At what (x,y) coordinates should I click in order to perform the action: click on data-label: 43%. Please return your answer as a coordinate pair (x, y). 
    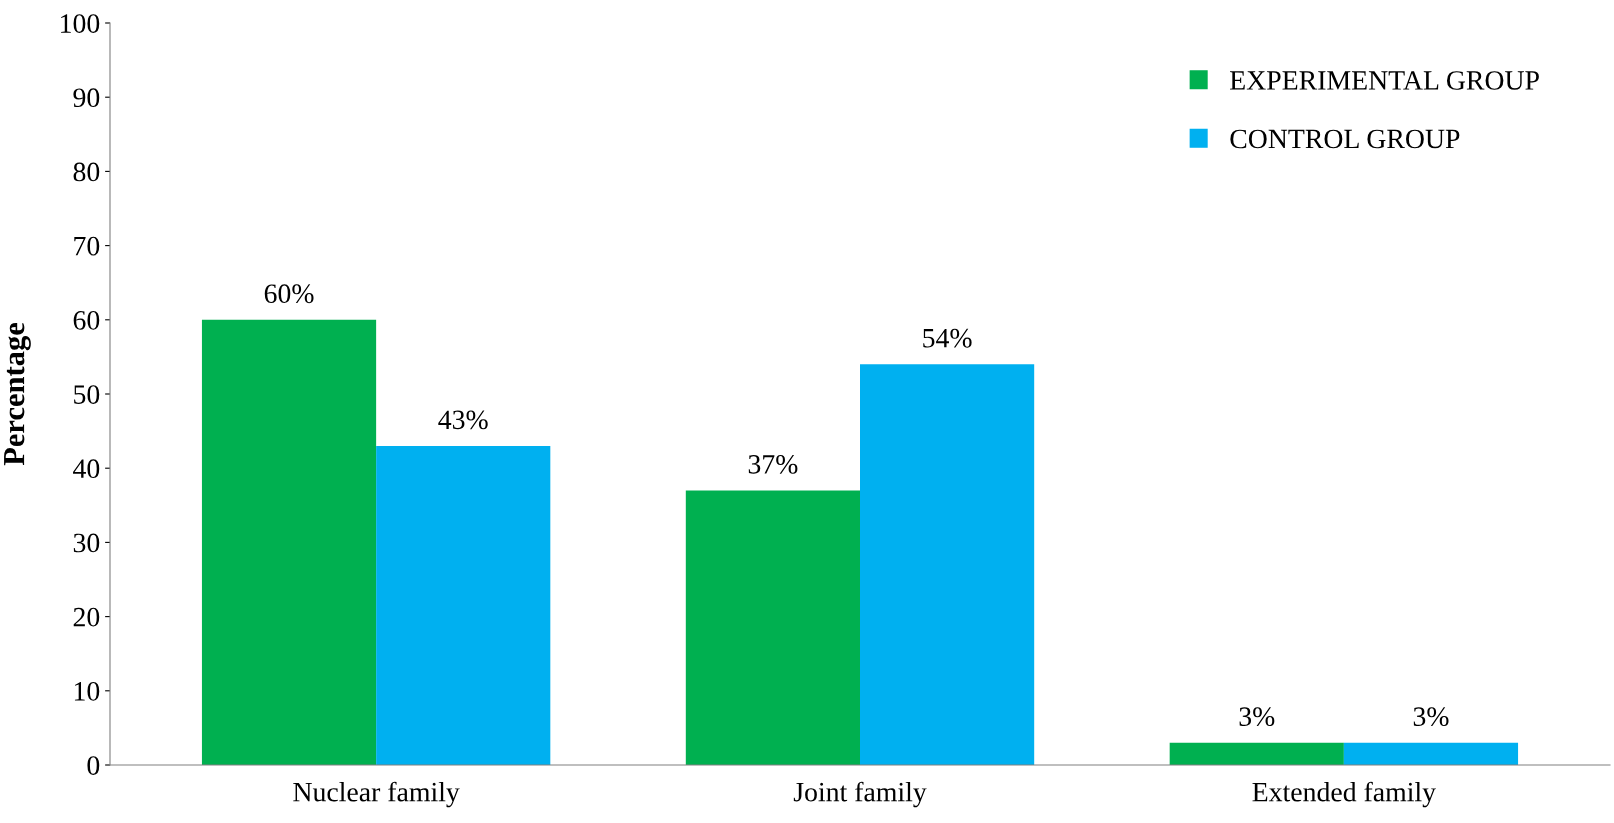
    Looking at the image, I should click on (463, 420).